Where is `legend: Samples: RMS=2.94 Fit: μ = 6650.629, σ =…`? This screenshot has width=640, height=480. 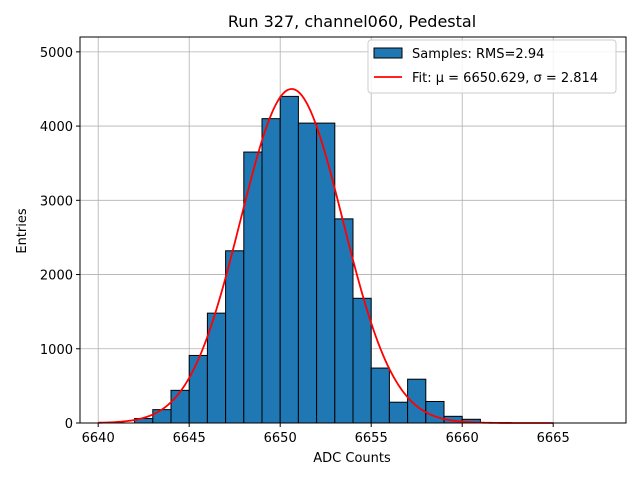 legend: Samples: RMS=2.94 Fit: μ = 6650.629, σ =… is located at coordinates (492, 66).